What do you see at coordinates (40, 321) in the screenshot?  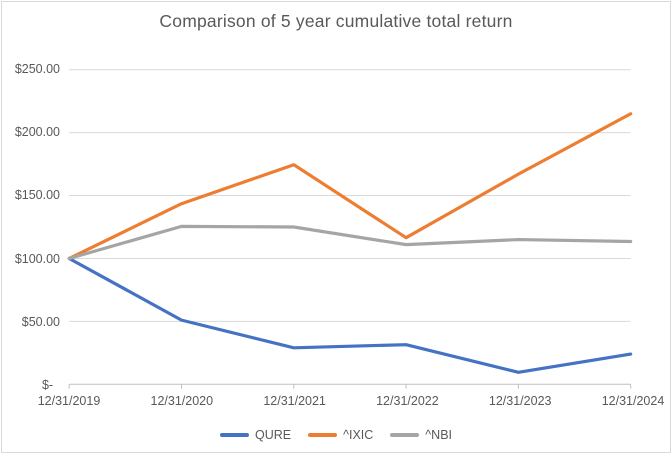 I see `y-axis-label: $50.00` at bounding box center [40, 321].